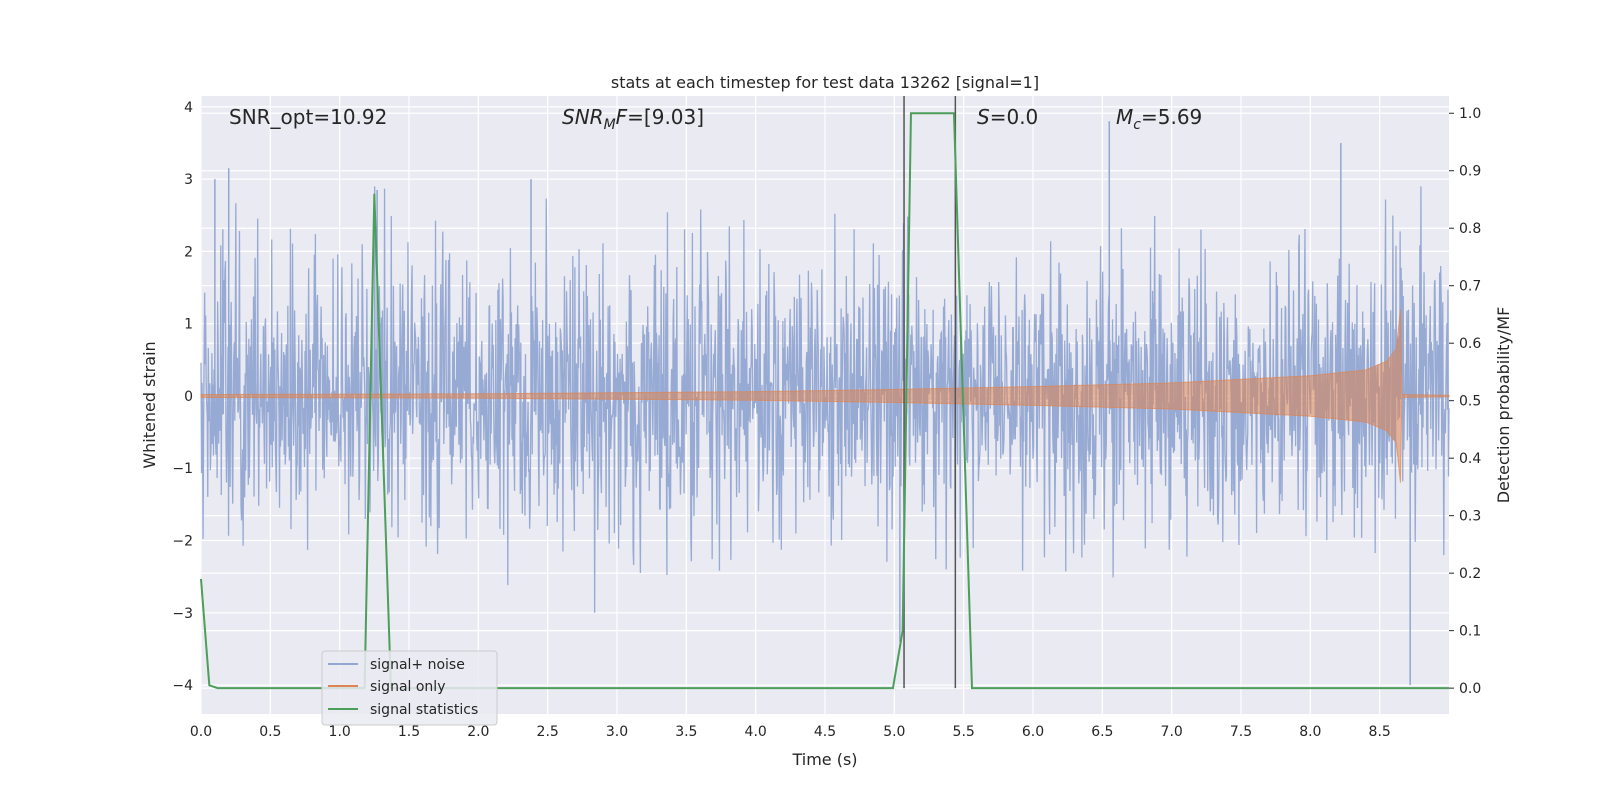 Image resolution: width=1600 pixels, height=800 pixels. Describe the element at coordinates (964, 732) in the screenshot. I see `x-tick-label: 5.5` at that location.